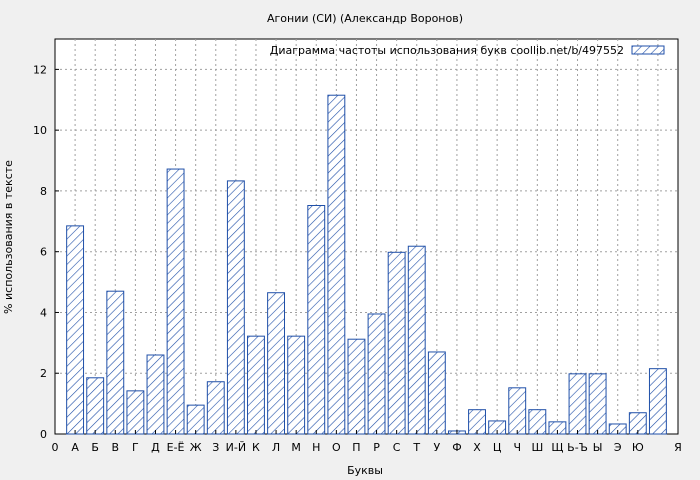  I want to click on y-tick-label: 2, so click(43, 373).